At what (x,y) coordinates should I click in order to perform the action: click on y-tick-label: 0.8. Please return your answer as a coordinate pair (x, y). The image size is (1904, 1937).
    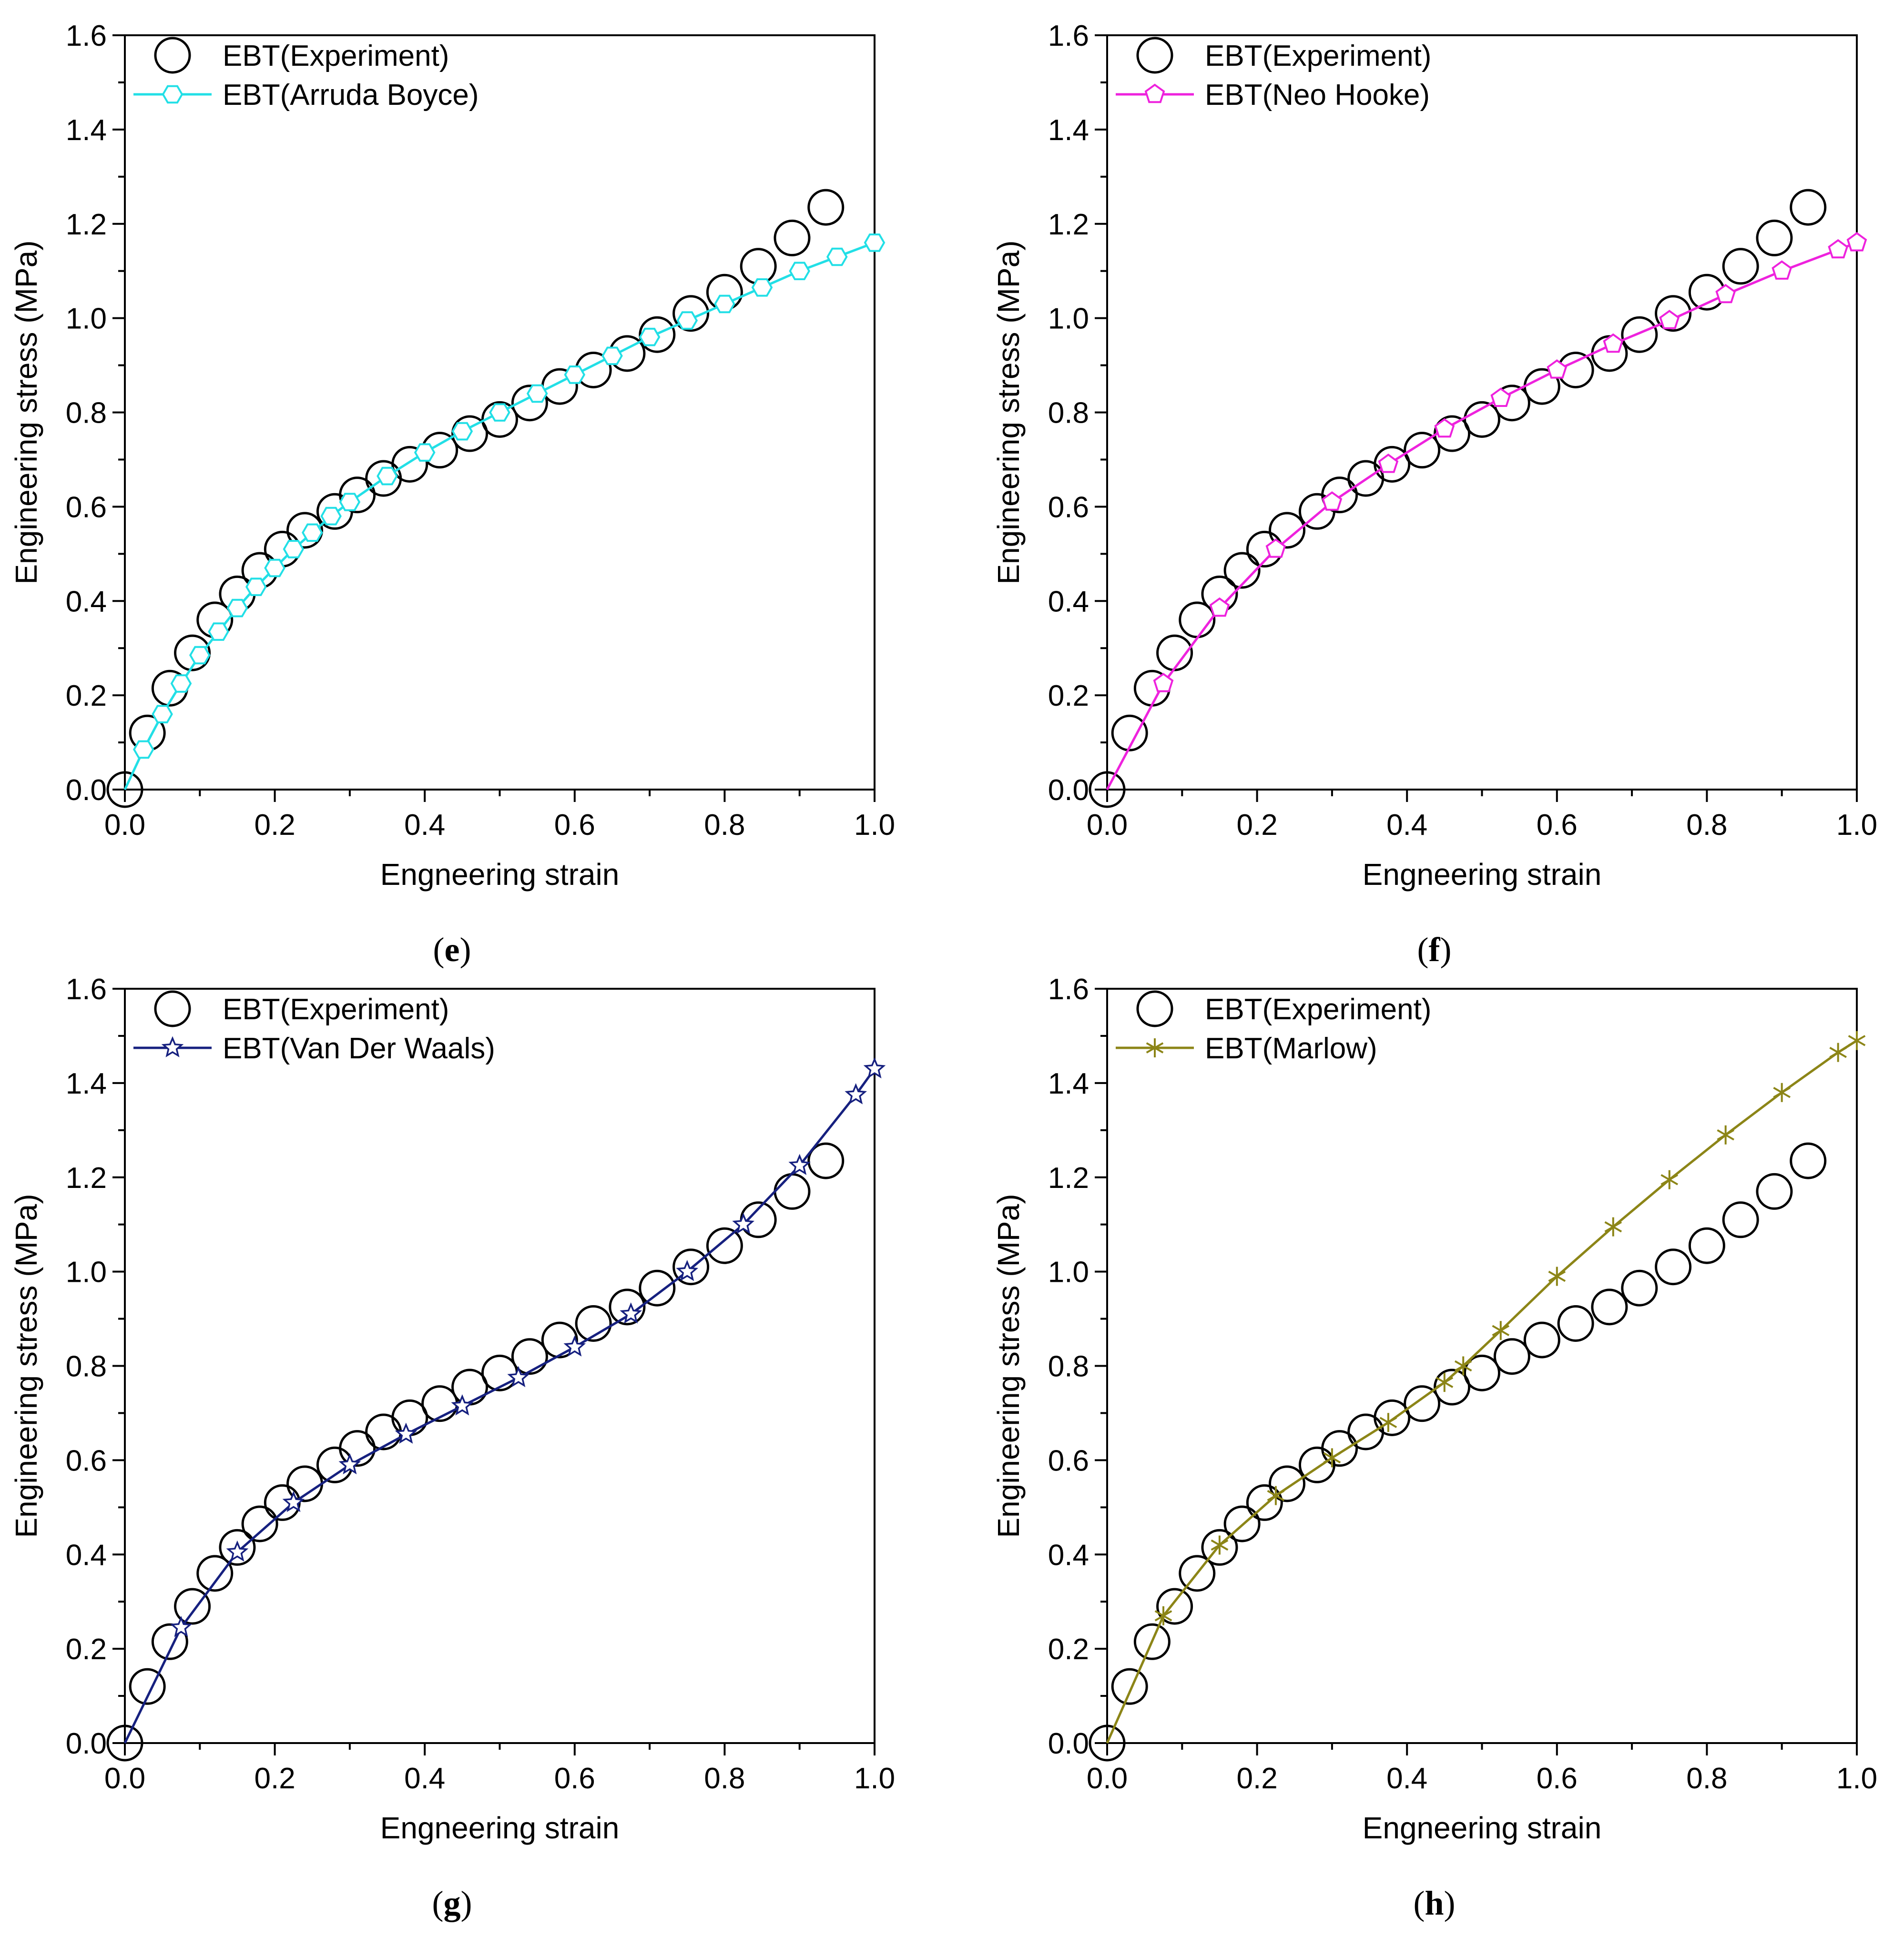
    Looking at the image, I should click on (86, 1366).